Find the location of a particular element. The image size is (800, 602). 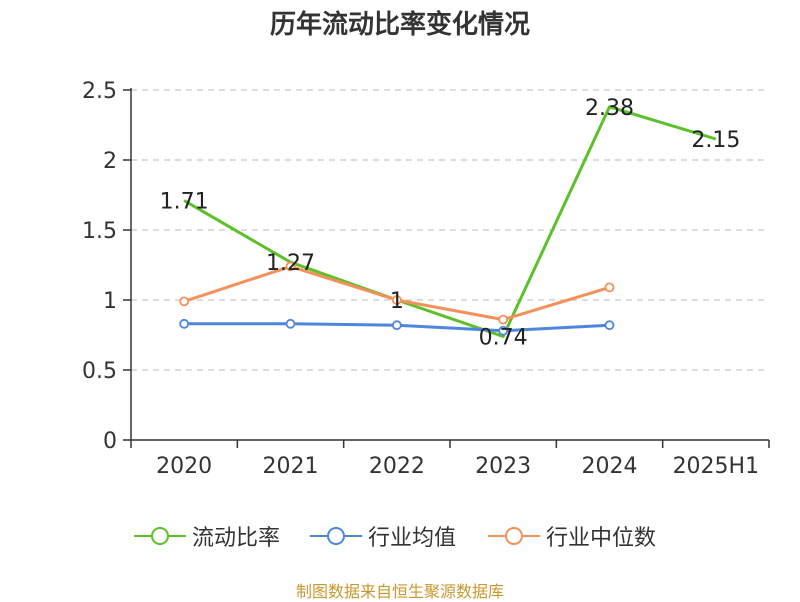

y-tick-label: 2 is located at coordinates (110, 161).